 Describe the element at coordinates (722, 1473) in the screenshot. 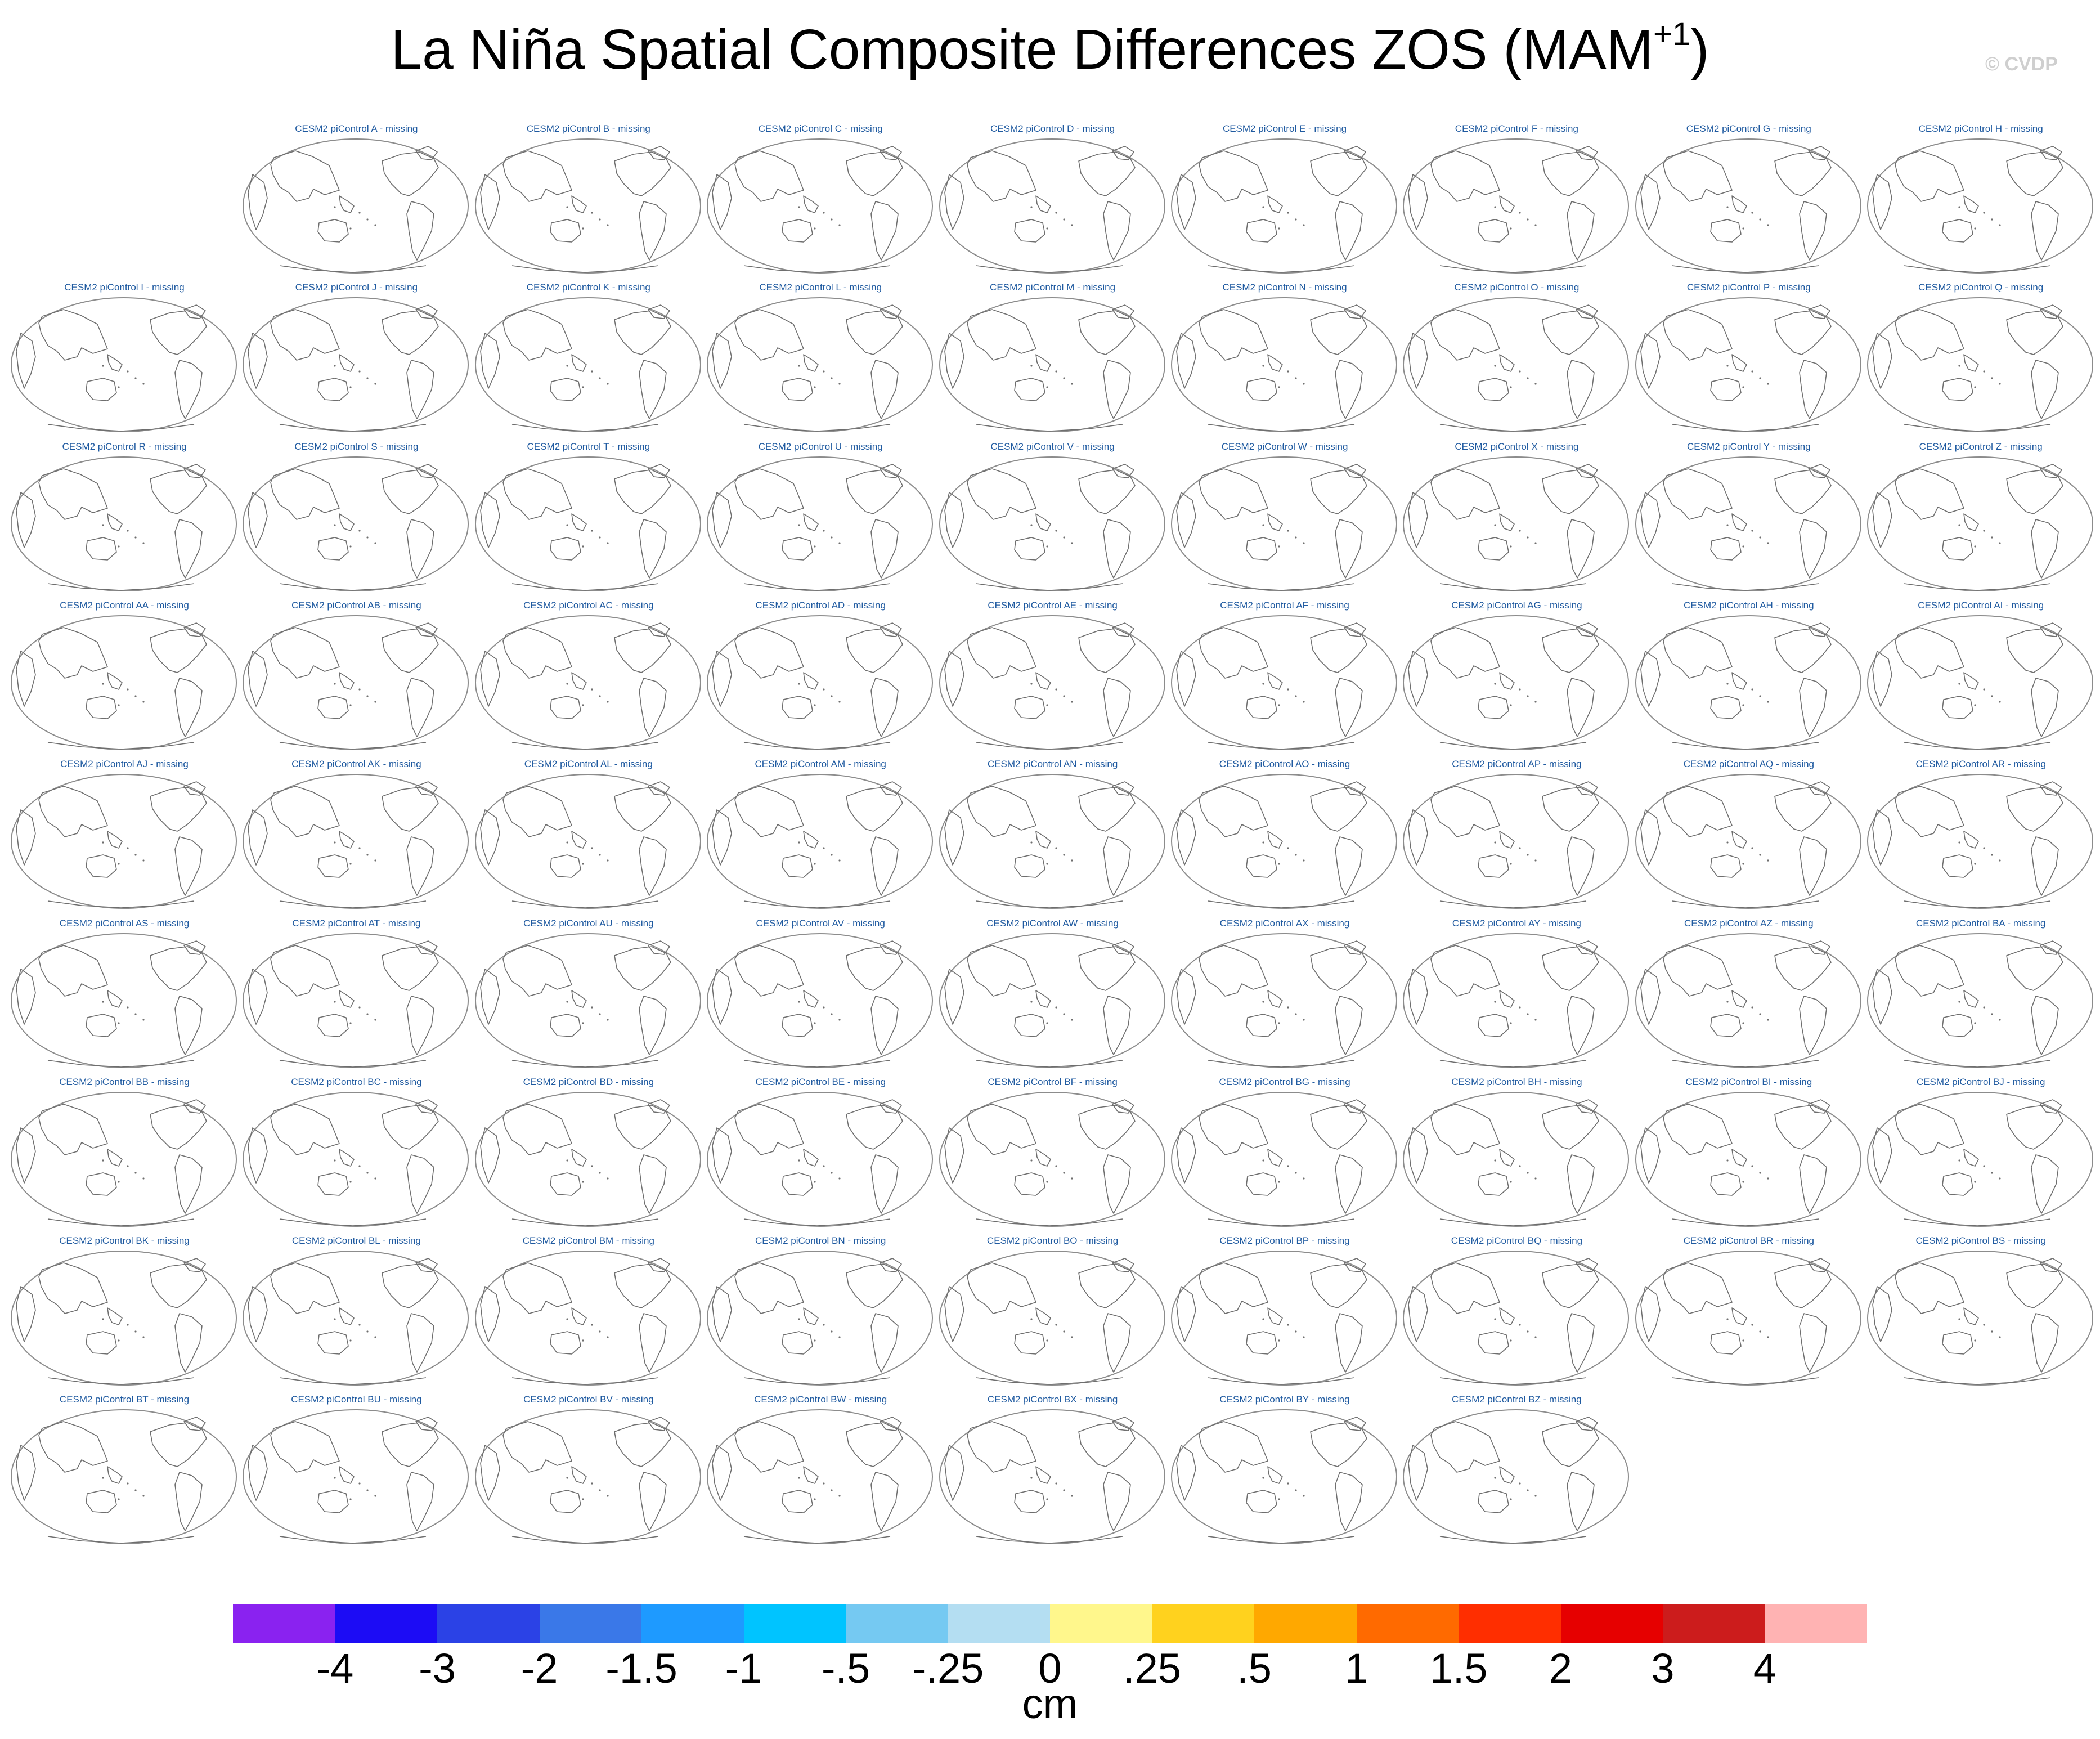

I see `africa-coastline` at that location.